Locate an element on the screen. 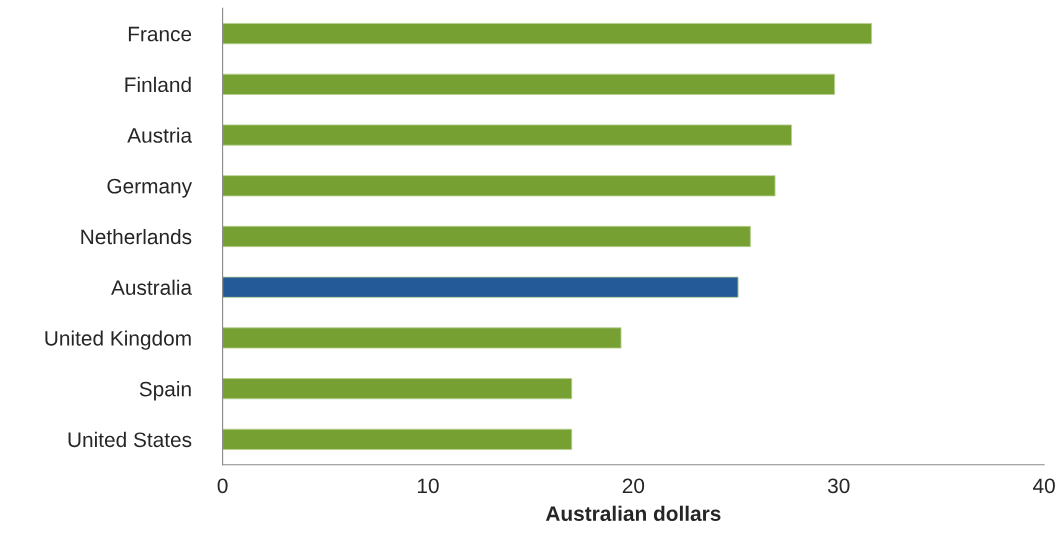 This screenshot has width=1060, height=550. y-tick-label: Finland is located at coordinates (158, 84).